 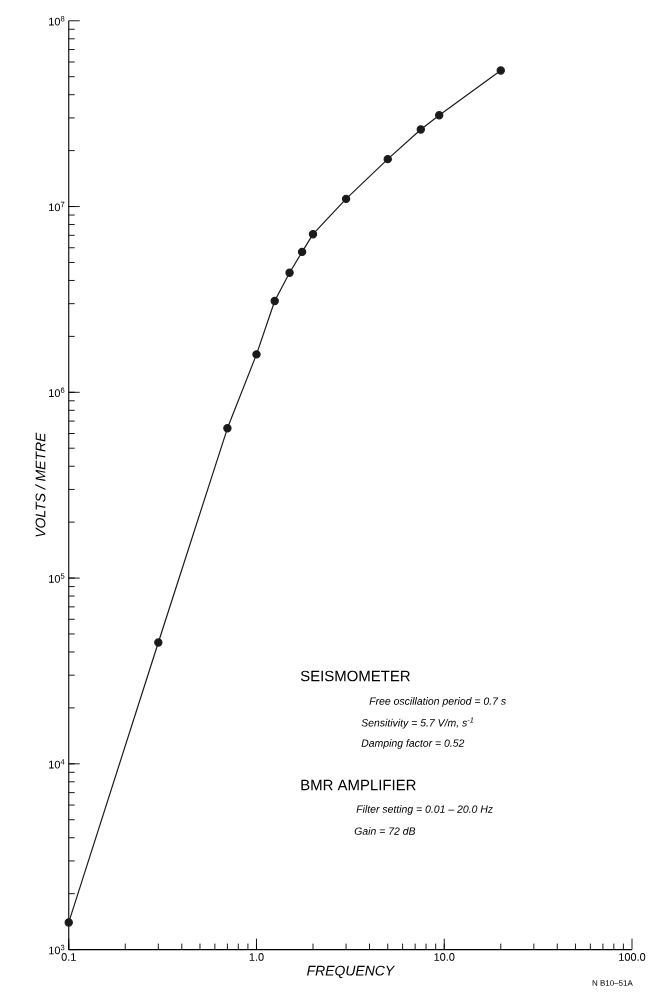 I want to click on y-tick-label: 10$^{6}$, so click(x=57, y=392).